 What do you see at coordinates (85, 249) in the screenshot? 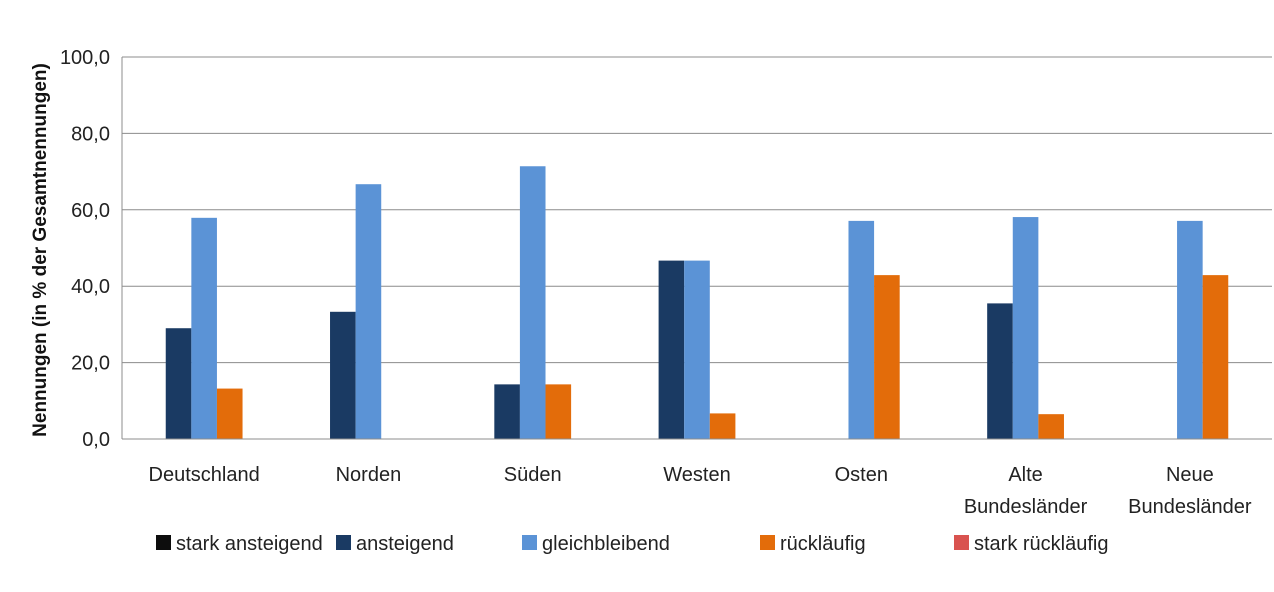
I see `y-tick-labels: 0,0 20,0 40,0 60,0 80,0 100,0` at bounding box center [85, 249].